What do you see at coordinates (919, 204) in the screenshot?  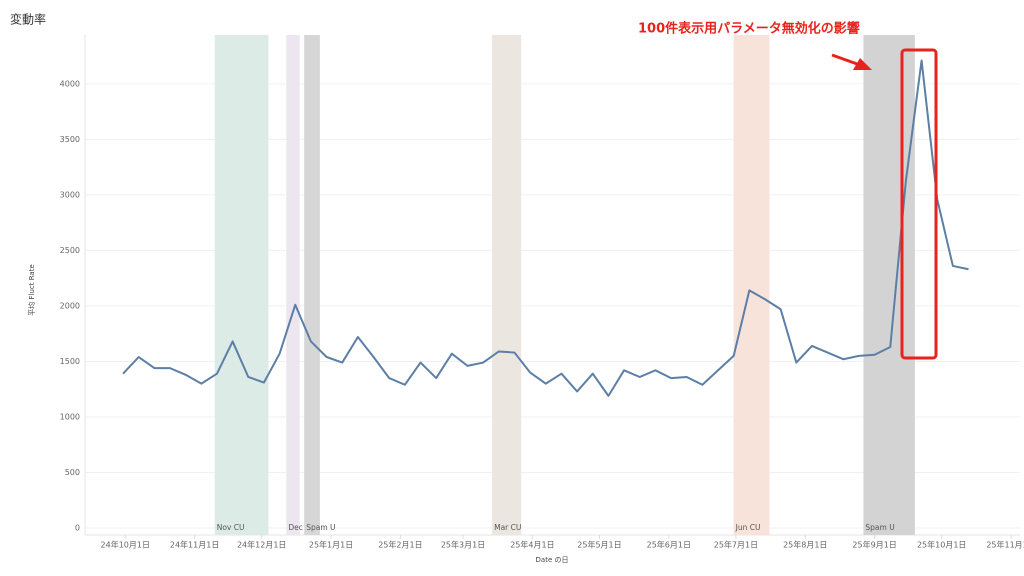 I see `highlight-box` at bounding box center [919, 204].